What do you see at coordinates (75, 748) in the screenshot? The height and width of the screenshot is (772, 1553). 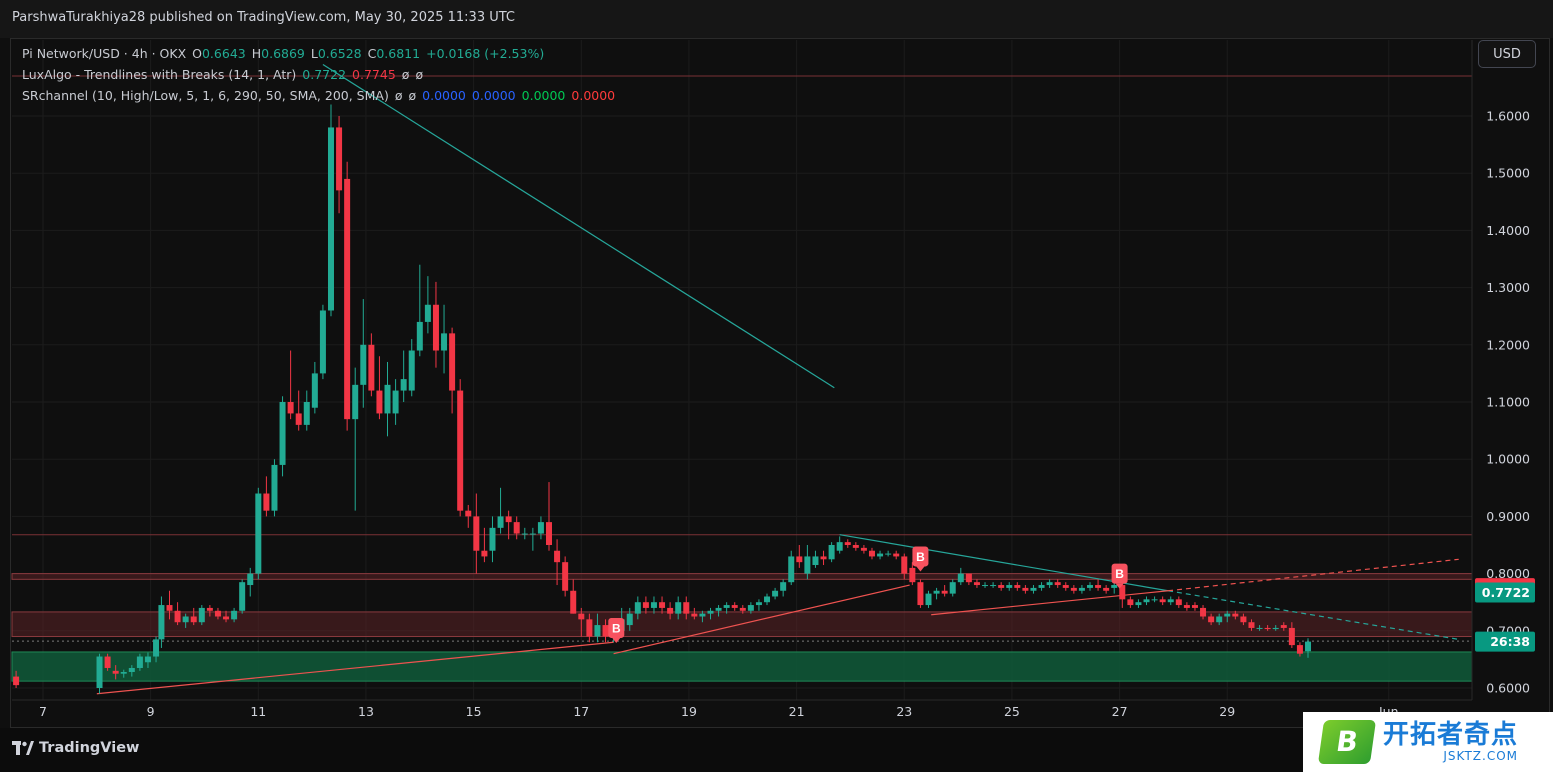 I see `tradingview-logo: TradingView` at bounding box center [75, 748].